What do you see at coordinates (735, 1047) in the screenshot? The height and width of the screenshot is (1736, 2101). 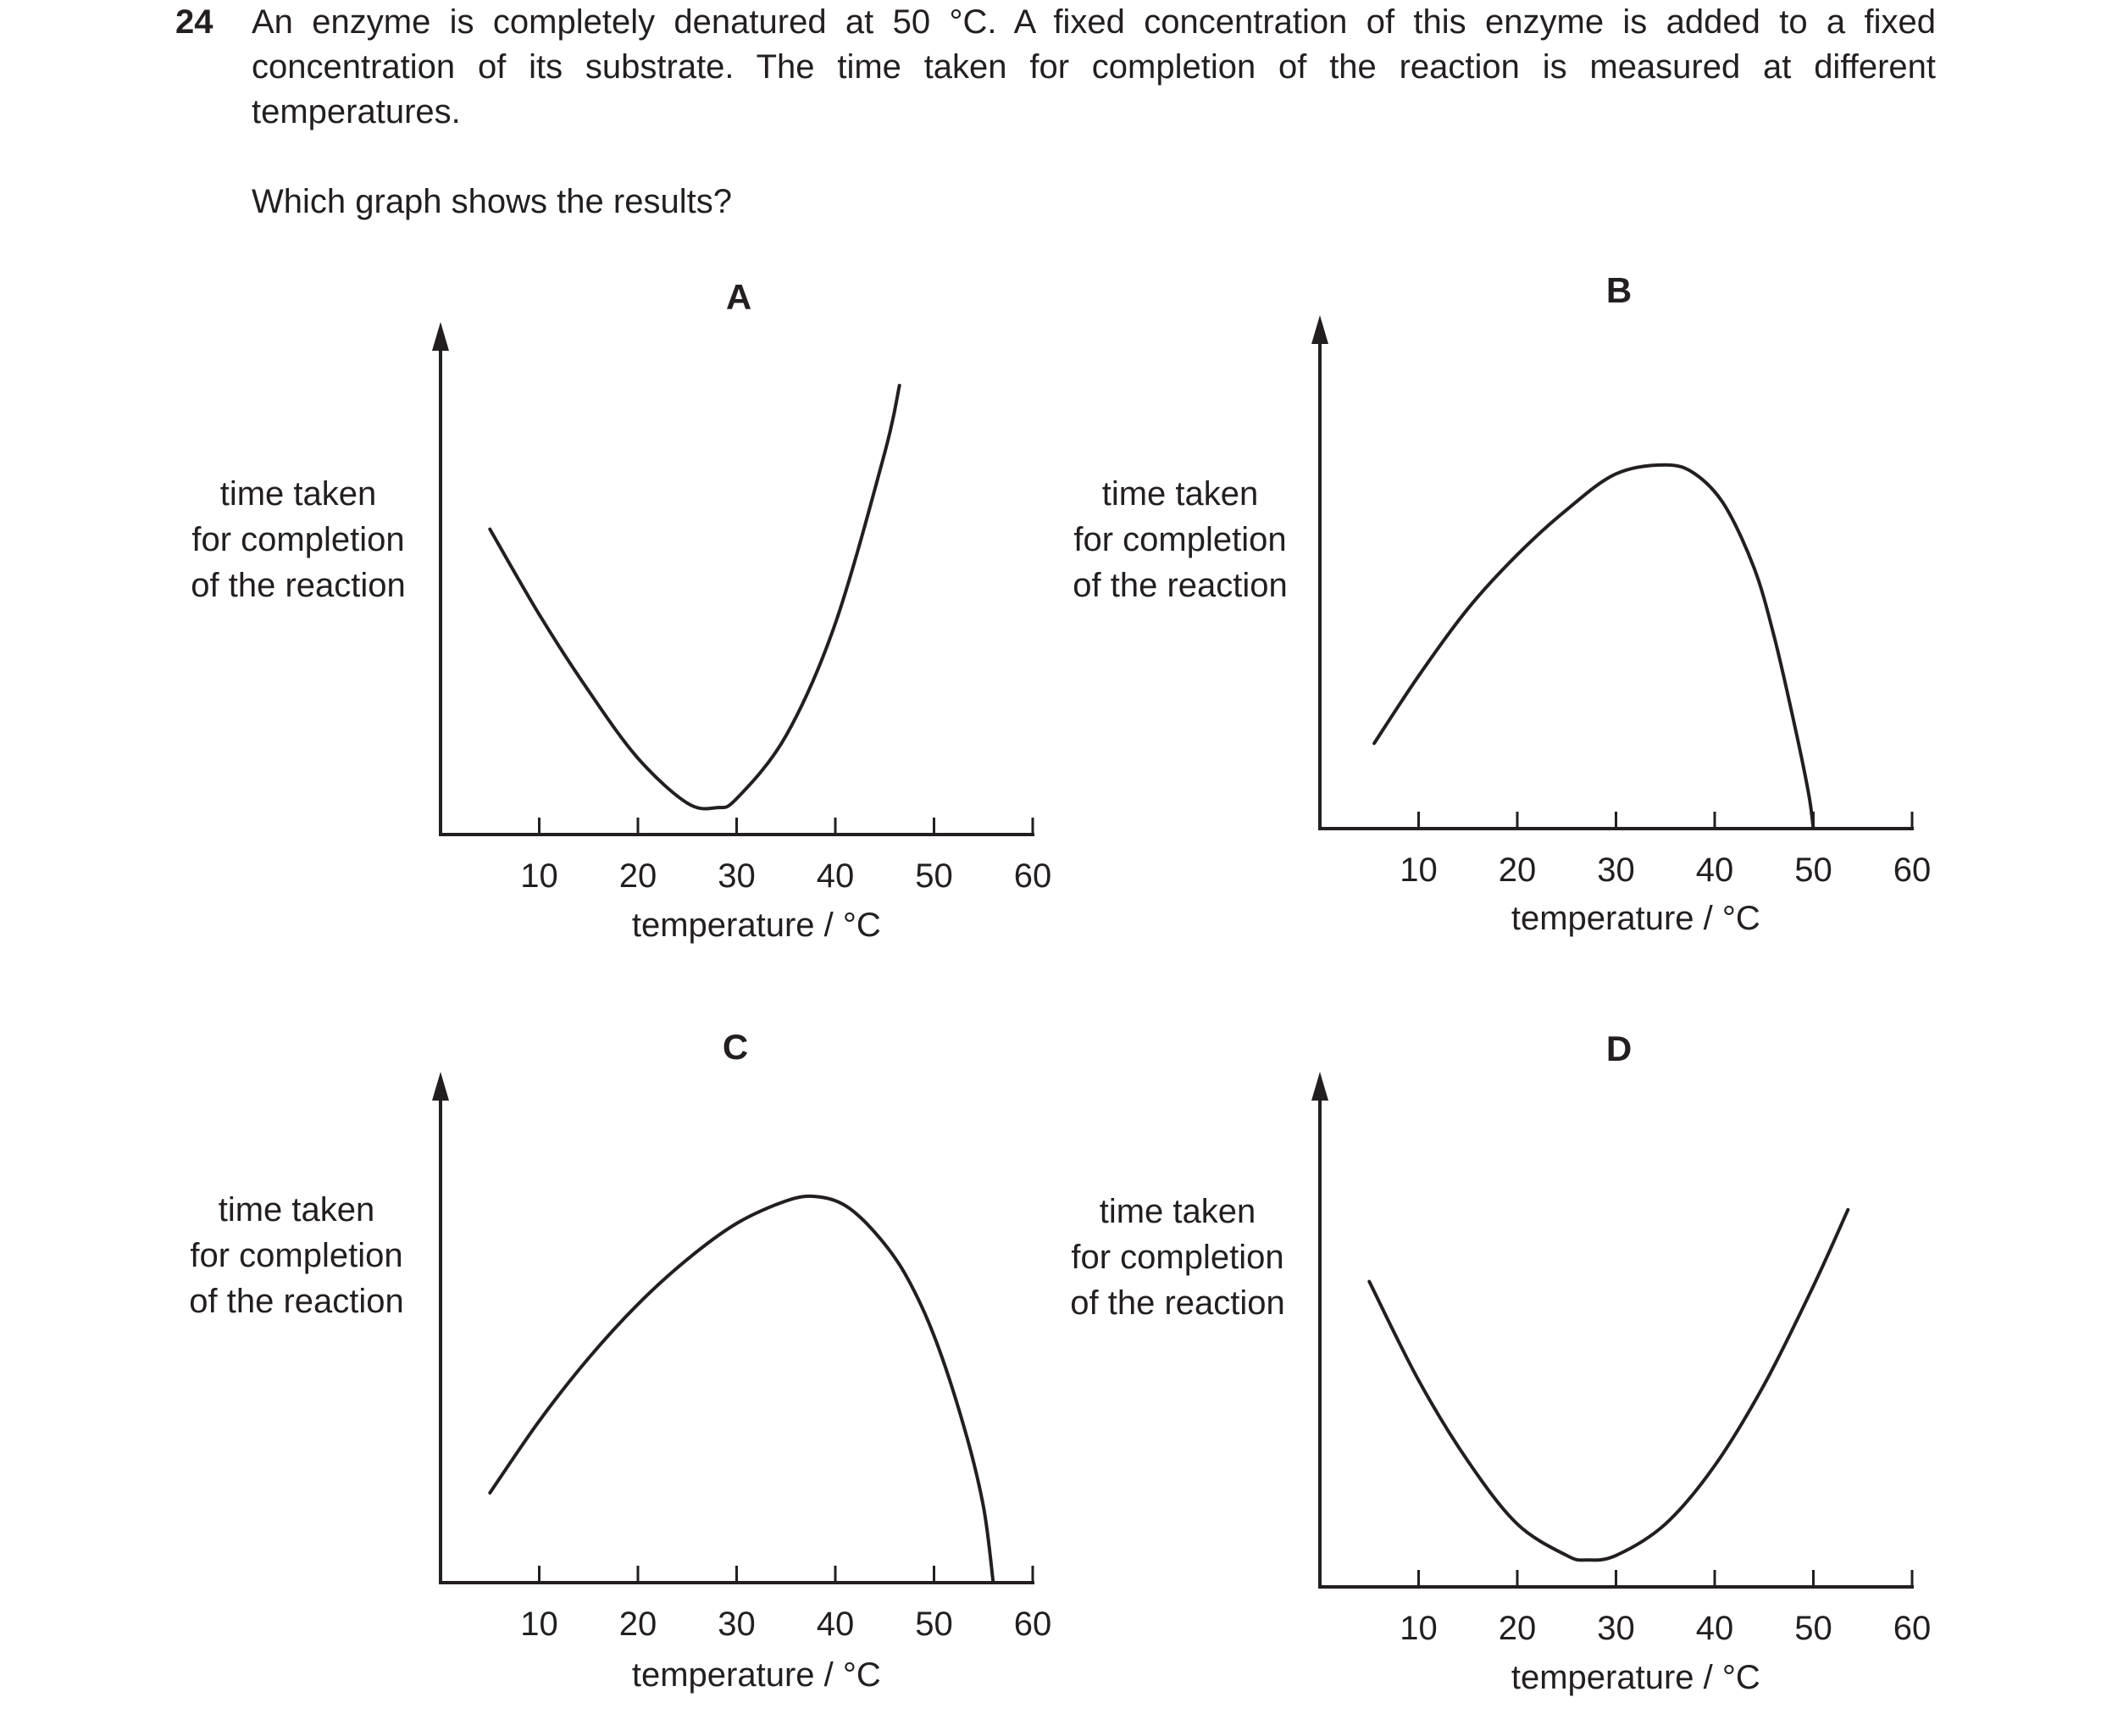 I see `chart-title: C` at bounding box center [735, 1047].